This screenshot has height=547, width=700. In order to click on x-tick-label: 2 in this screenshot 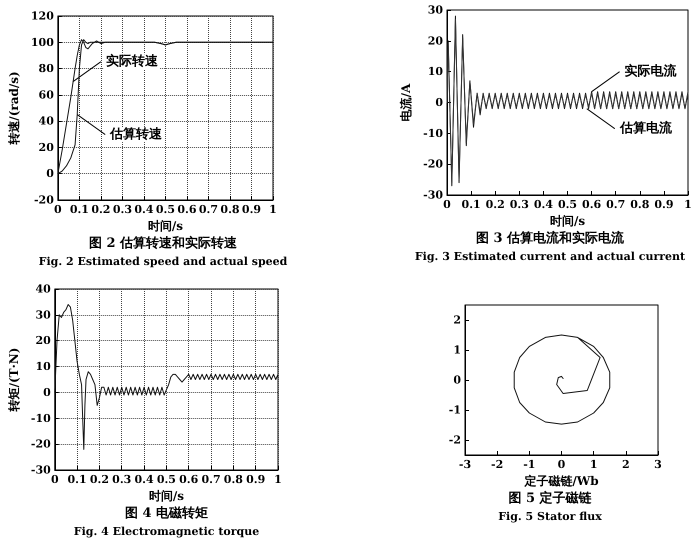, I will do `click(626, 464)`.